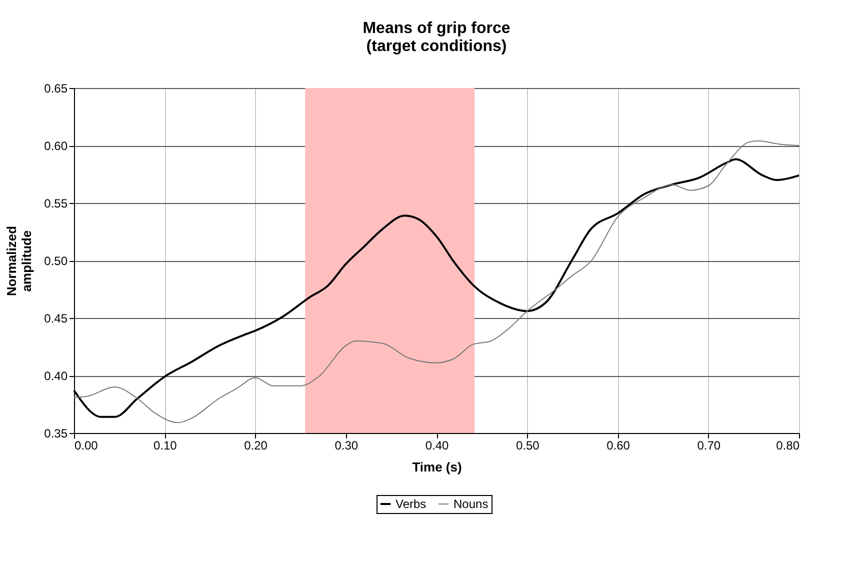  Describe the element at coordinates (56, 146) in the screenshot. I see `y-tick-label: 0.60` at that location.